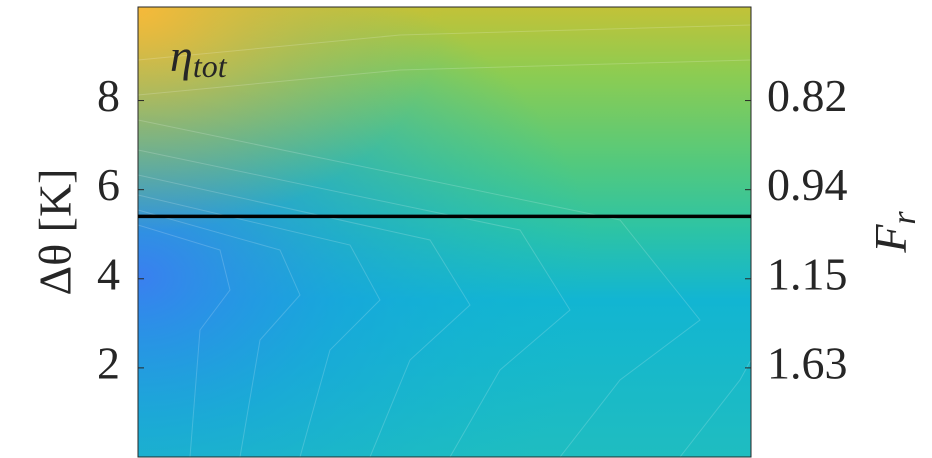  I want to click on y2-axis-label: Fr, so click(894, 232).